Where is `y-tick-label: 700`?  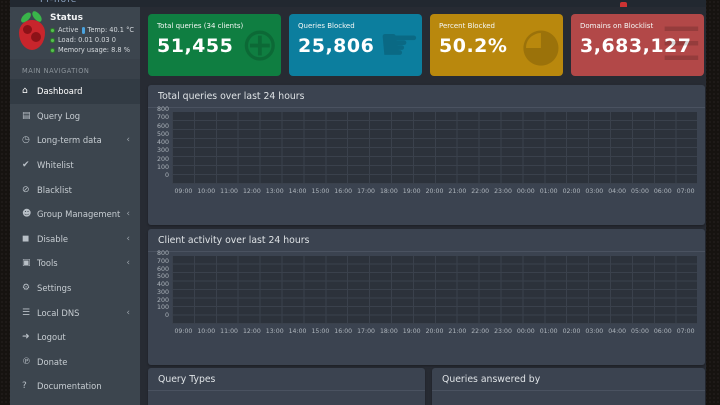
y-tick-label: 700 is located at coordinates (162, 118).